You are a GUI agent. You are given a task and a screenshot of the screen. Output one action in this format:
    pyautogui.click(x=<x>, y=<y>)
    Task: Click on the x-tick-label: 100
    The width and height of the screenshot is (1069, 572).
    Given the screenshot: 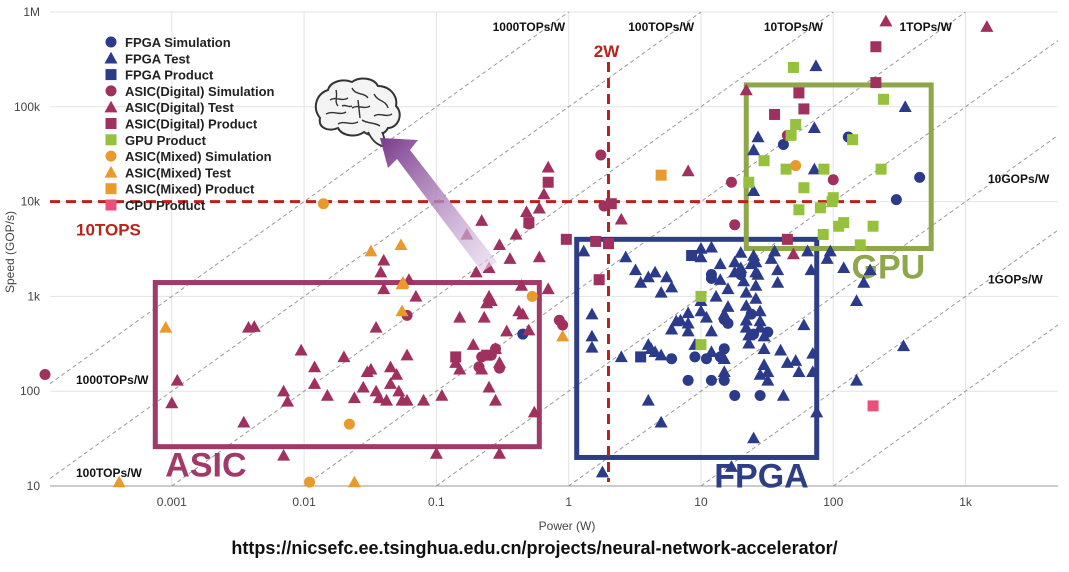 What is the action you would take?
    pyautogui.click(x=833, y=502)
    